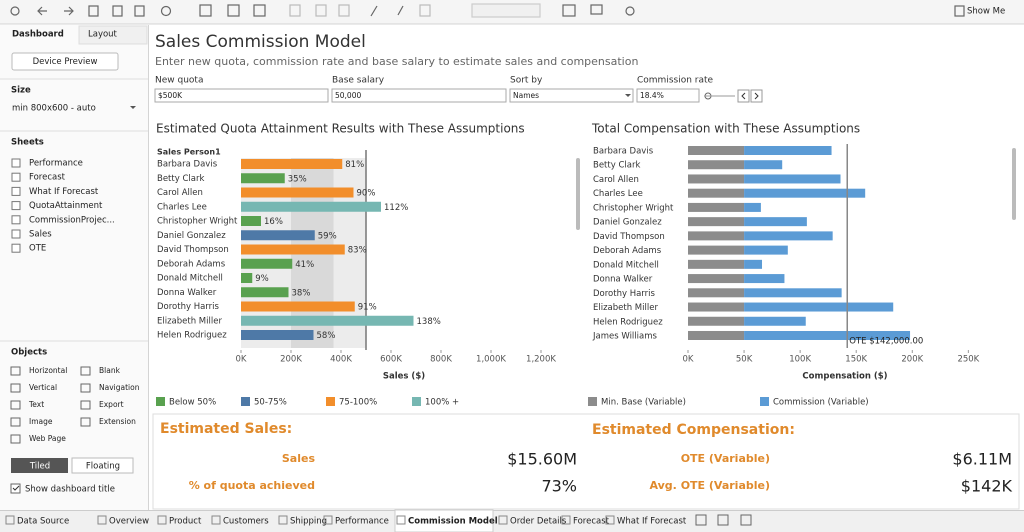  What do you see at coordinates (652, 95) in the screenshot?
I see `parameter-value: 18.4%` at bounding box center [652, 95].